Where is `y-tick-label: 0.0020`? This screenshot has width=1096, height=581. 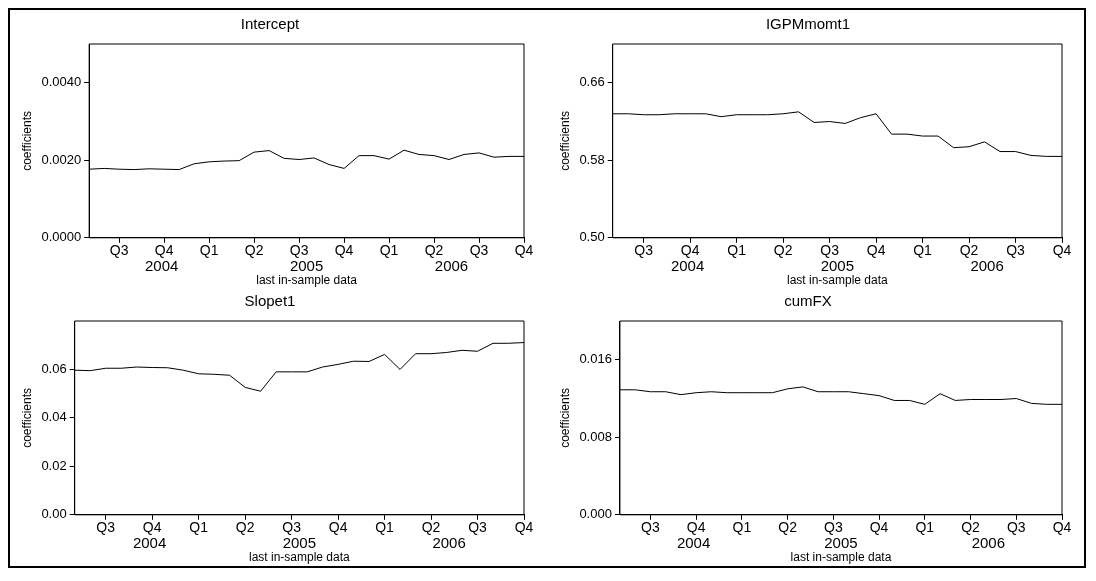
y-tick-label: 0.0020 is located at coordinates (61, 159).